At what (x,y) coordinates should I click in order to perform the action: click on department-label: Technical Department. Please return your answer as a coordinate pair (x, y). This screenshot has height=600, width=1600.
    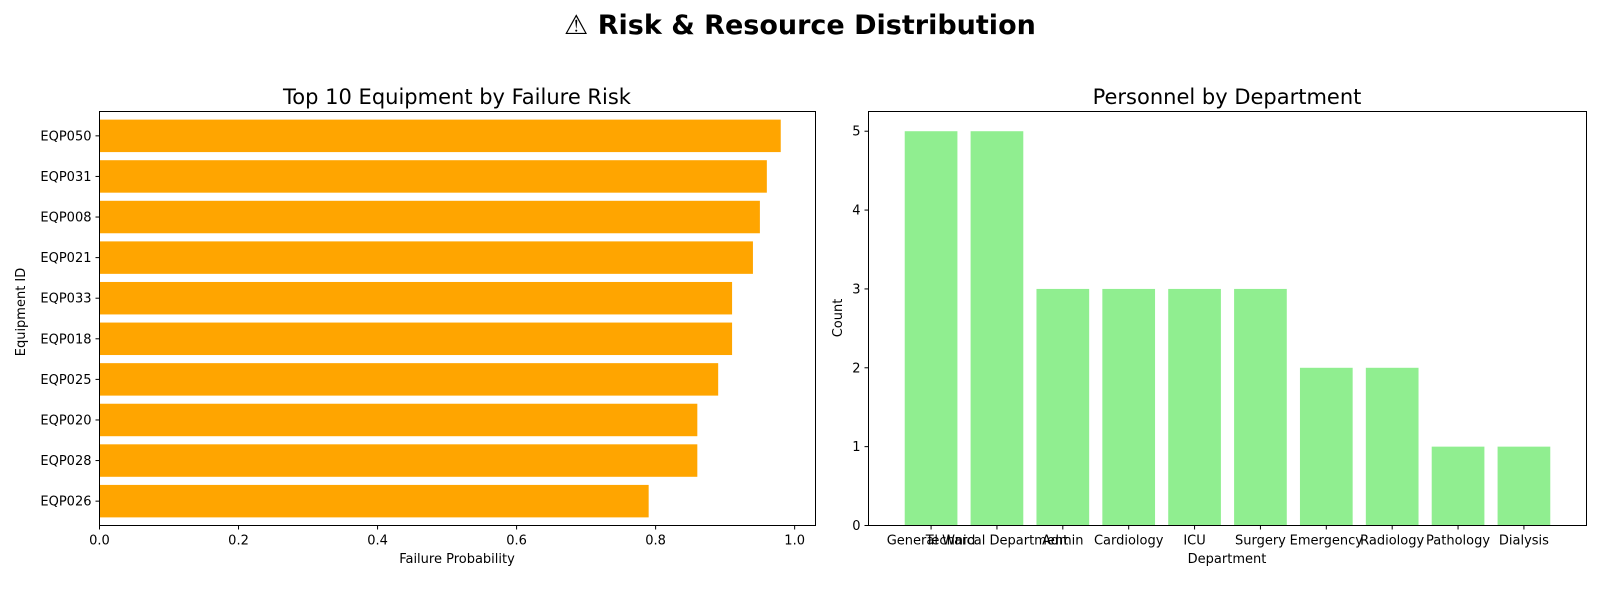
    Looking at the image, I should click on (997, 541).